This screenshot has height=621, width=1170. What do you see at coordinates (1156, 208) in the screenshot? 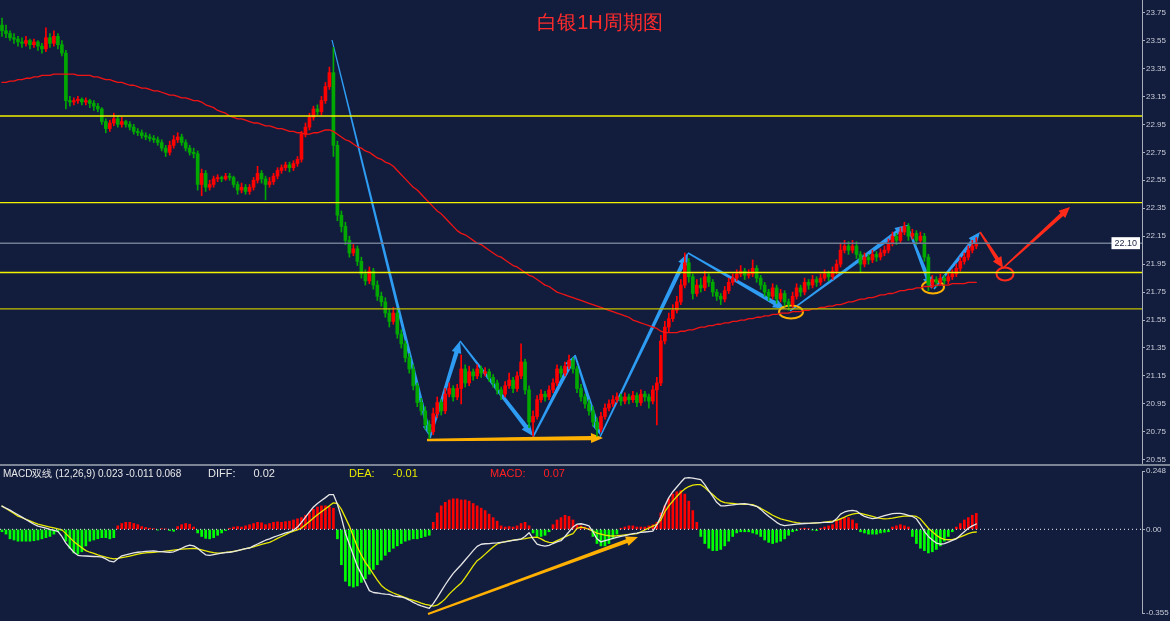
I see `y-tick-label: 22.35` at bounding box center [1156, 208].